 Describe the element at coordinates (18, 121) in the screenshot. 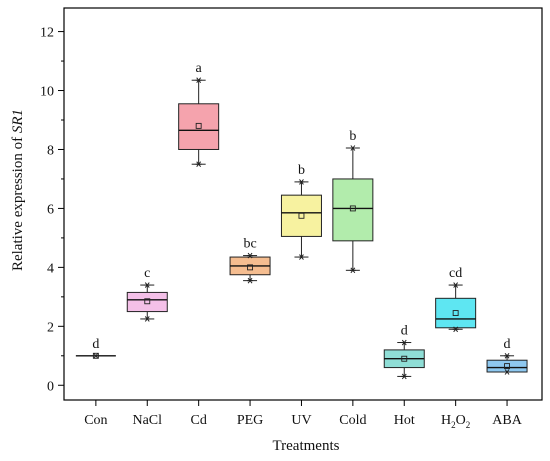

I see `y-axis-title-gene: SR1` at that location.